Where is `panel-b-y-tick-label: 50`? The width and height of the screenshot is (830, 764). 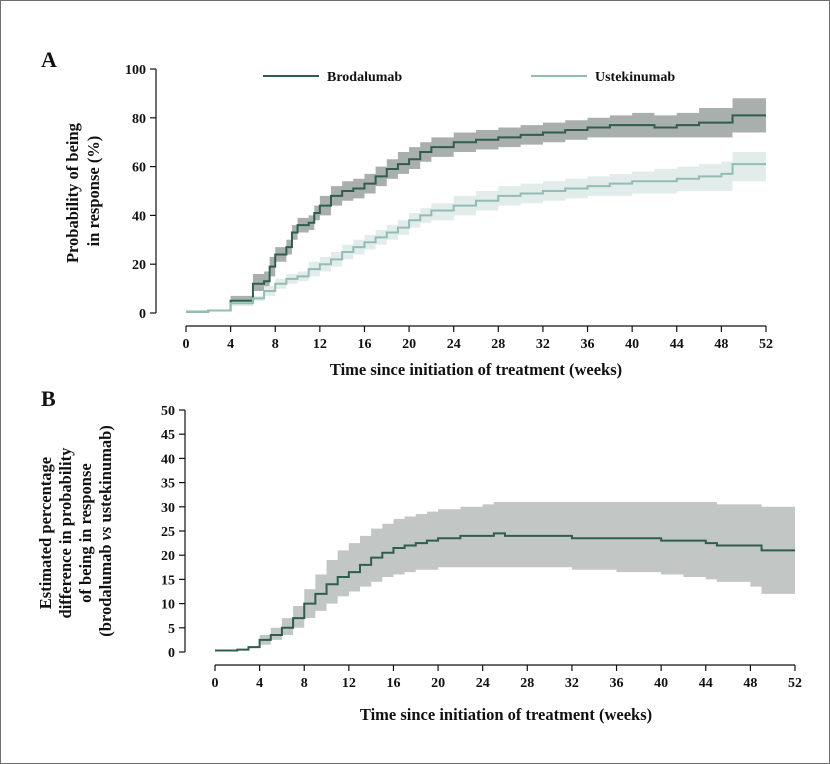 panel-b-y-tick-label: 50 is located at coordinates (168, 411).